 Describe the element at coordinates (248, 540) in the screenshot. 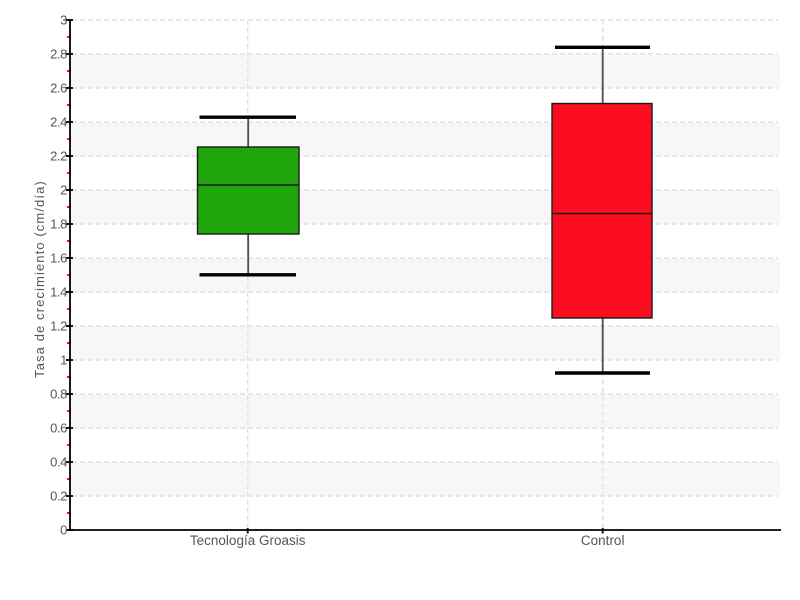

I see `svg-text: Tecnología Groasis` at that location.